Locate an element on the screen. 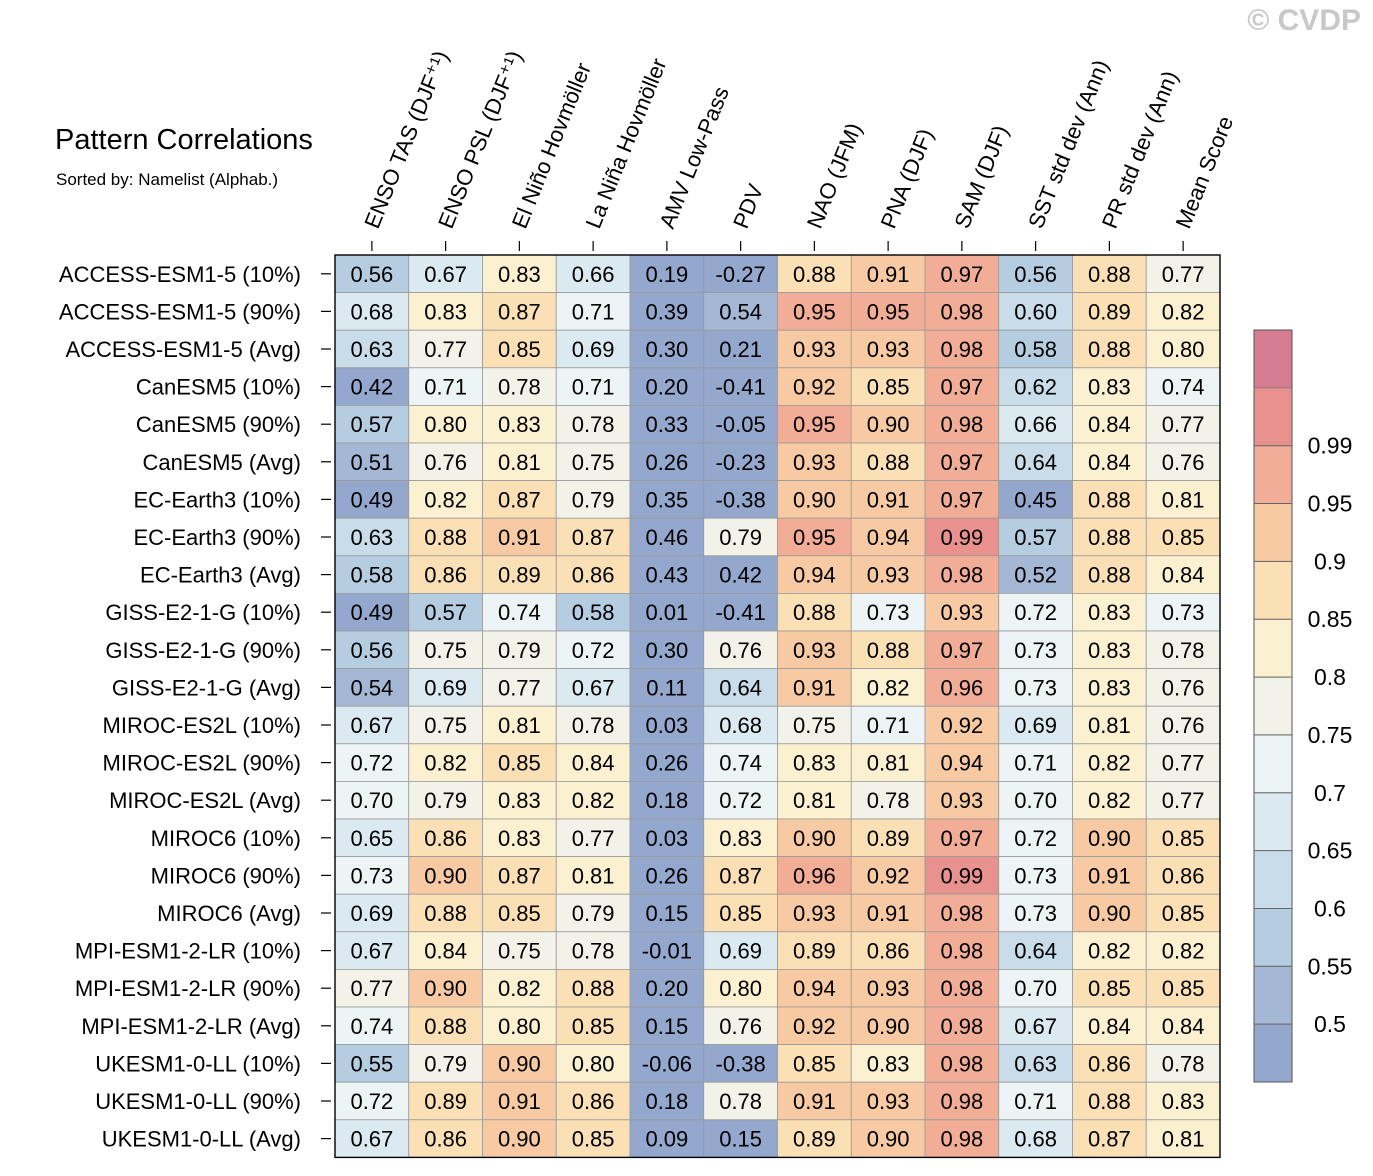 The width and height of the screenshot is (1373, 1176). cell-value-label: 0.39 is located at coordinates (666, 311).